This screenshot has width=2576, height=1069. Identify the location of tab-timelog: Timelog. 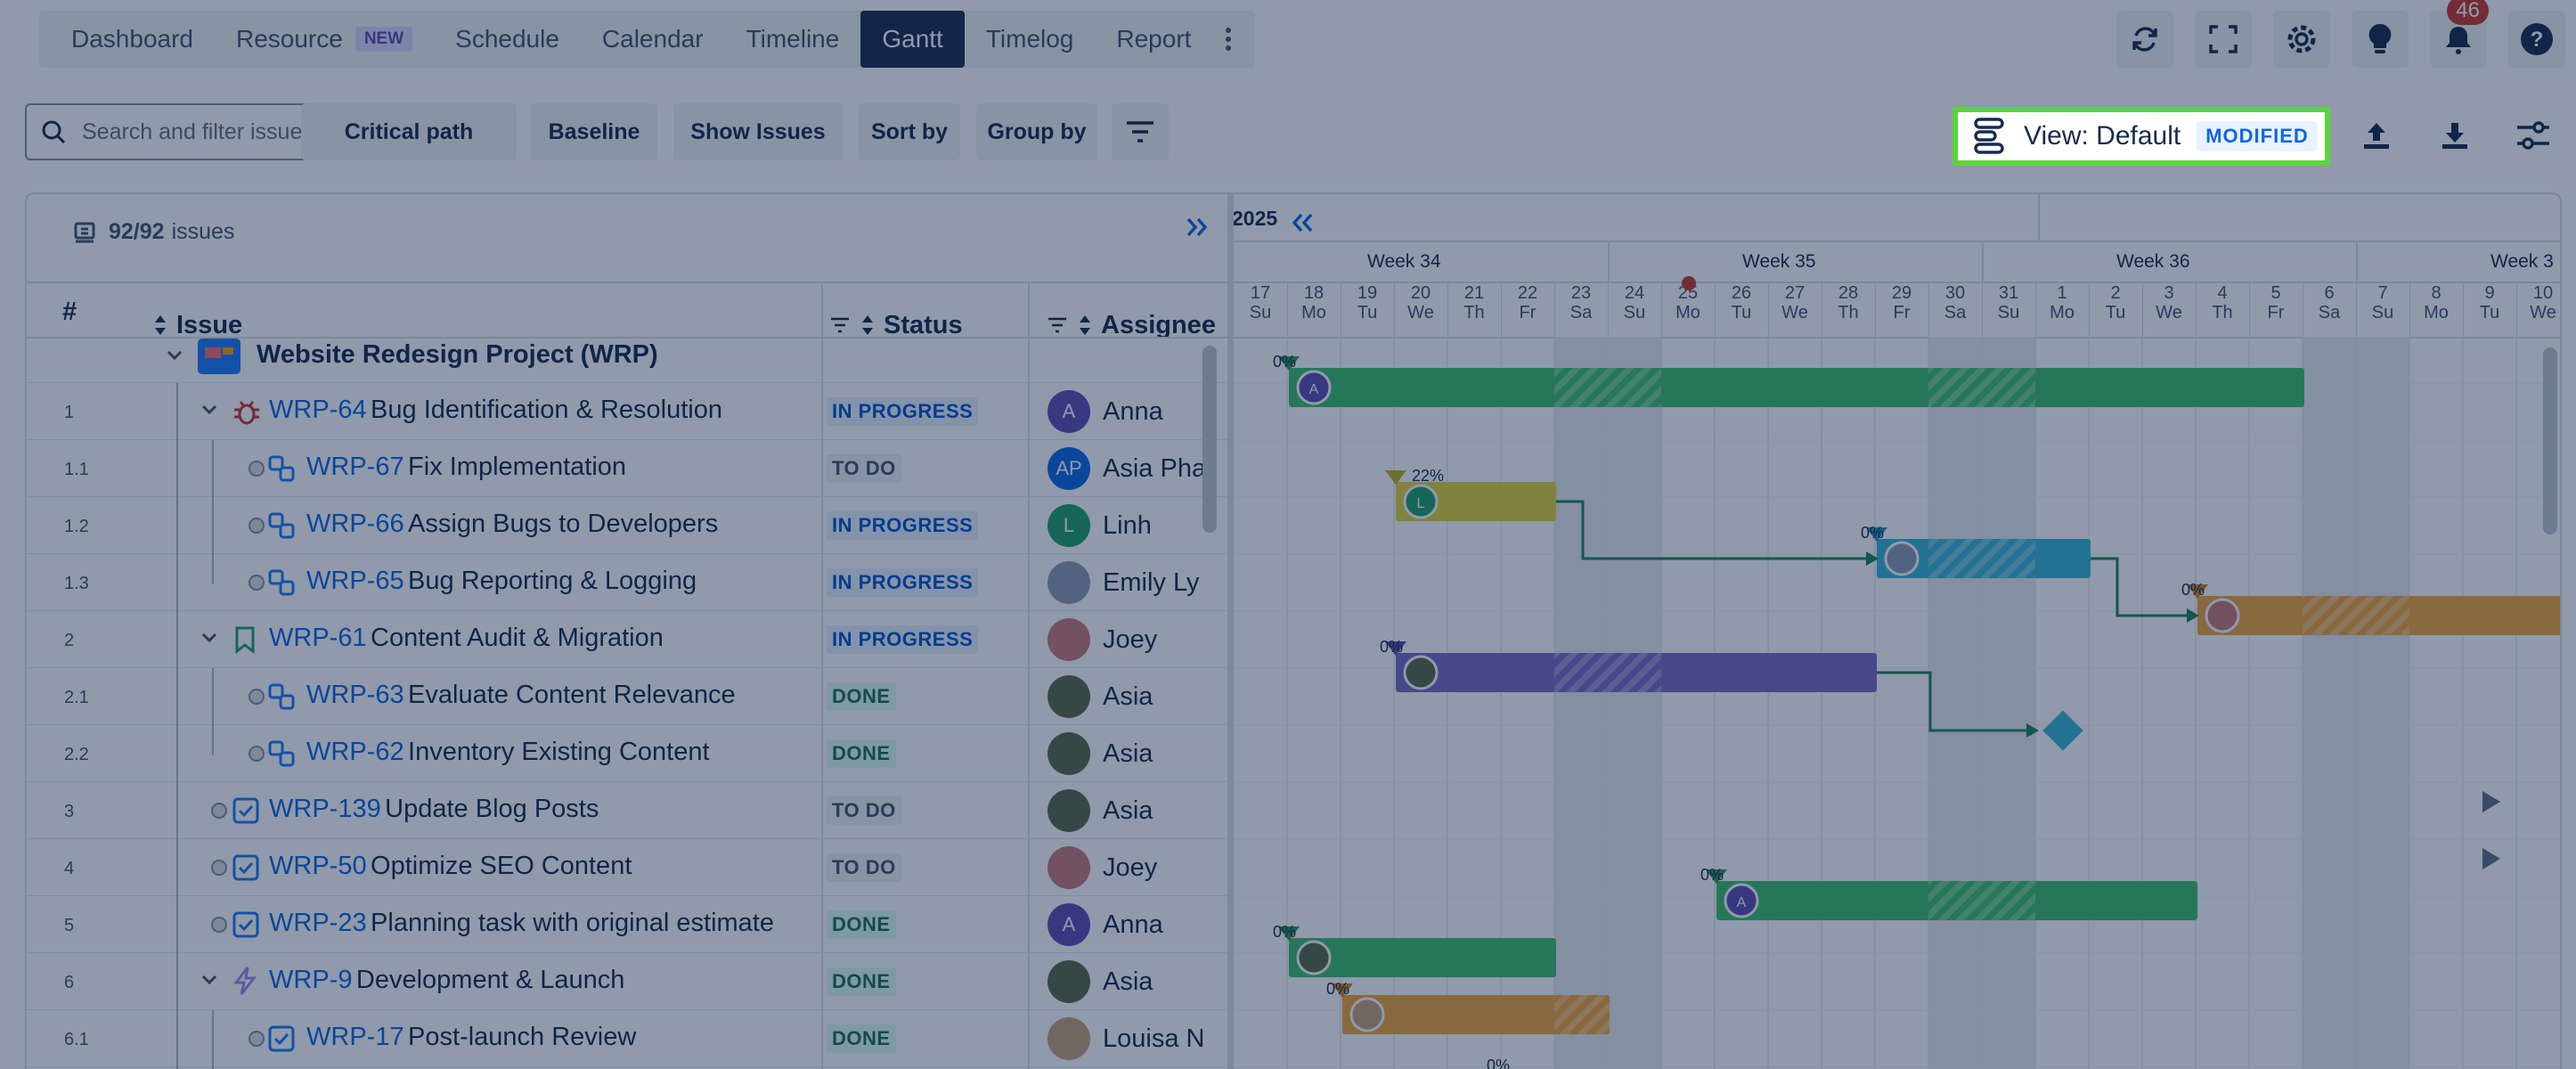
(1030, 39).